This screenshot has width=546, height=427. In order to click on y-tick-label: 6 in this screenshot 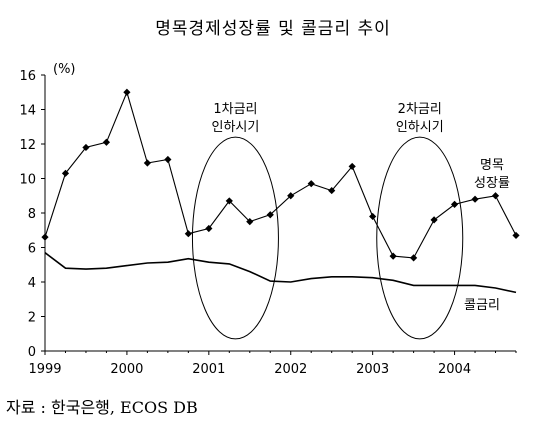, I will do `click(32, 249)`.